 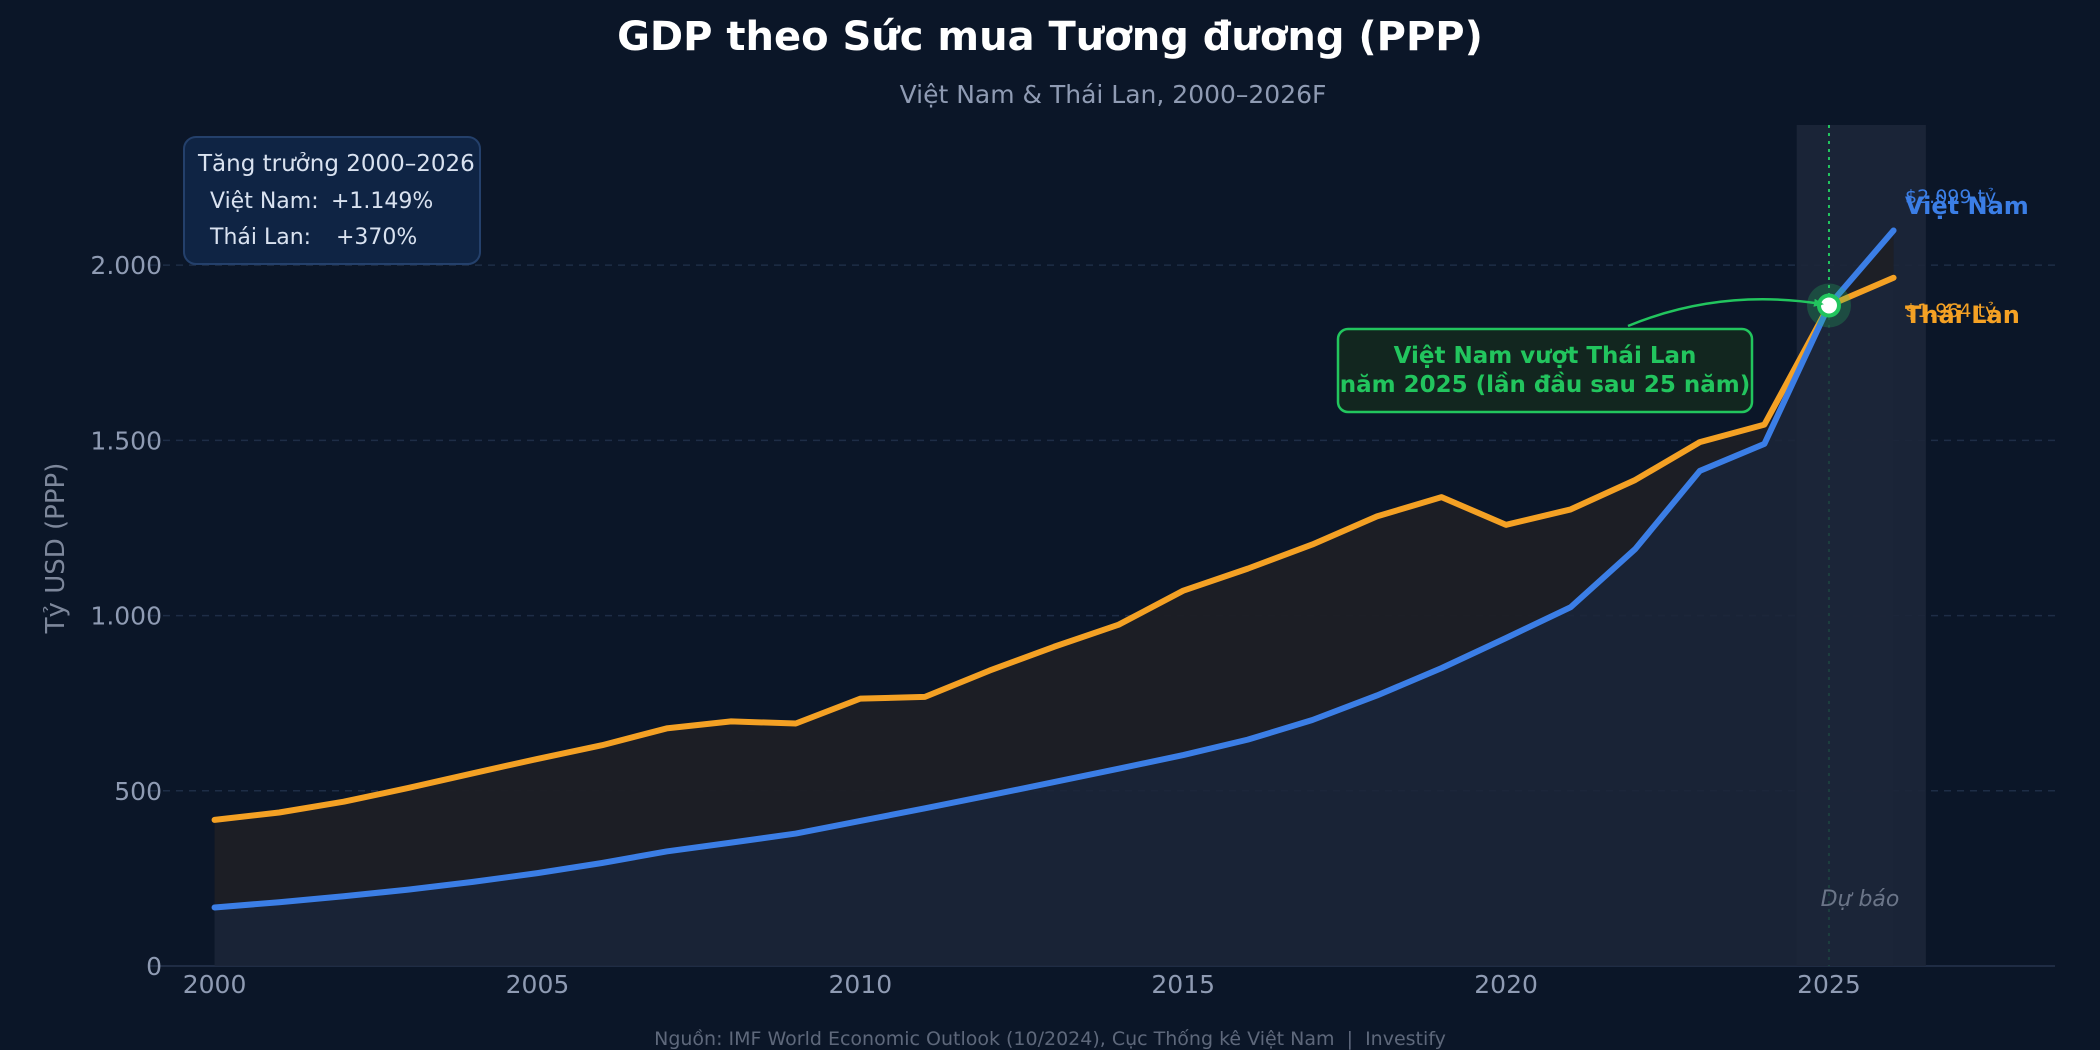 I want to click on x-tick-label: 2010, so click(x=861, y=984).